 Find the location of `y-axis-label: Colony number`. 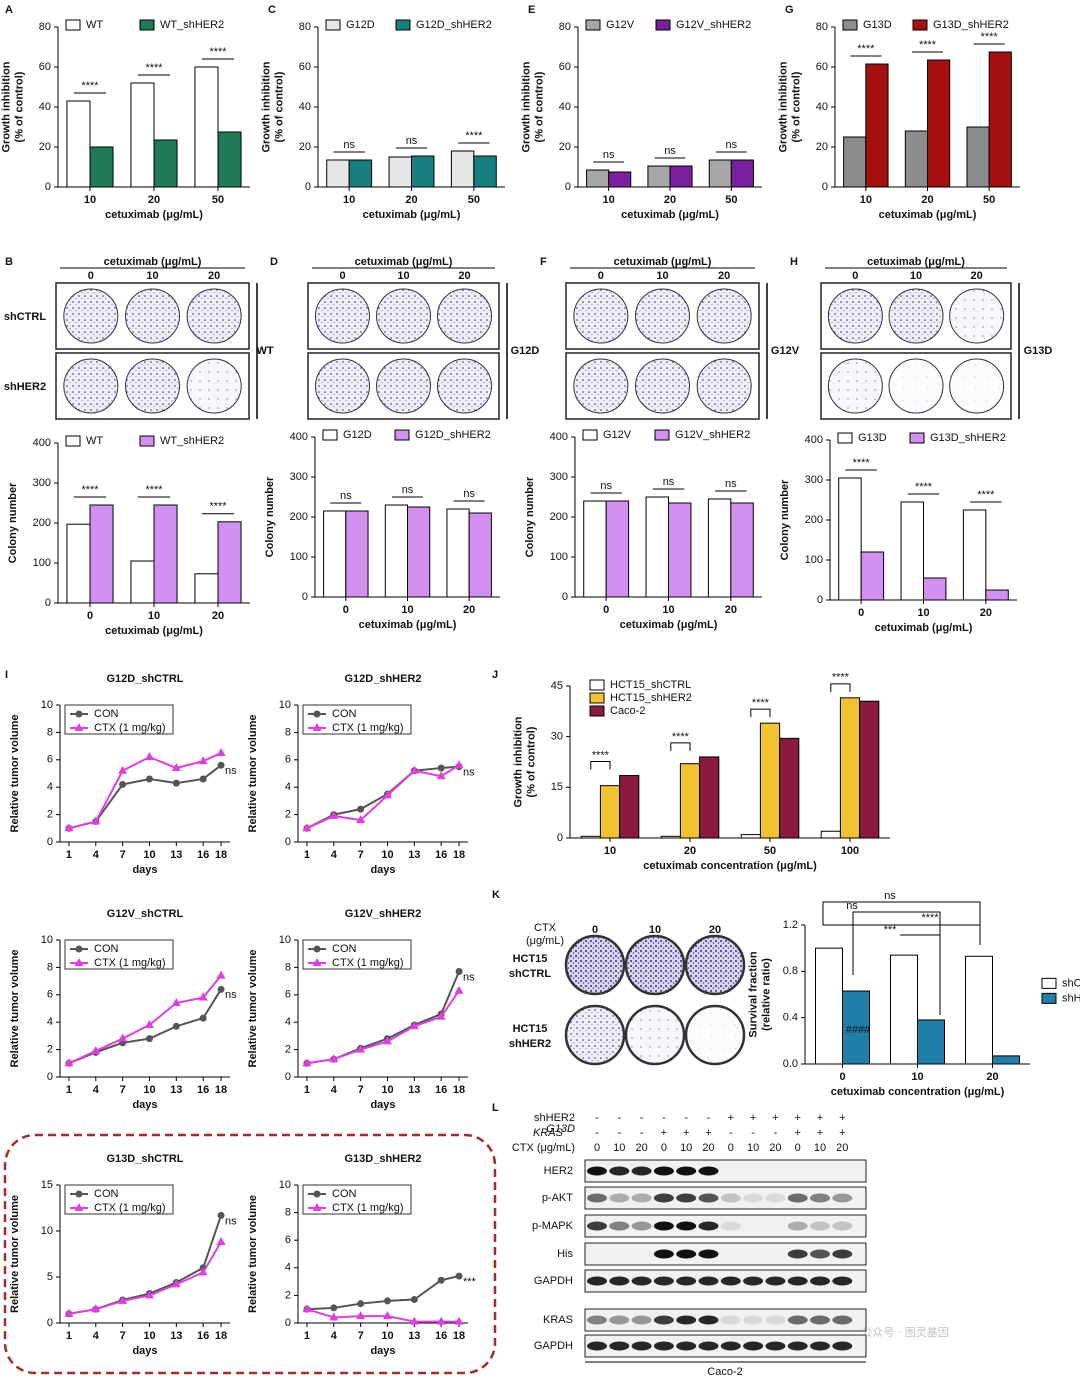

y-axis-label: Colony number is located at coordinates (530, 516).